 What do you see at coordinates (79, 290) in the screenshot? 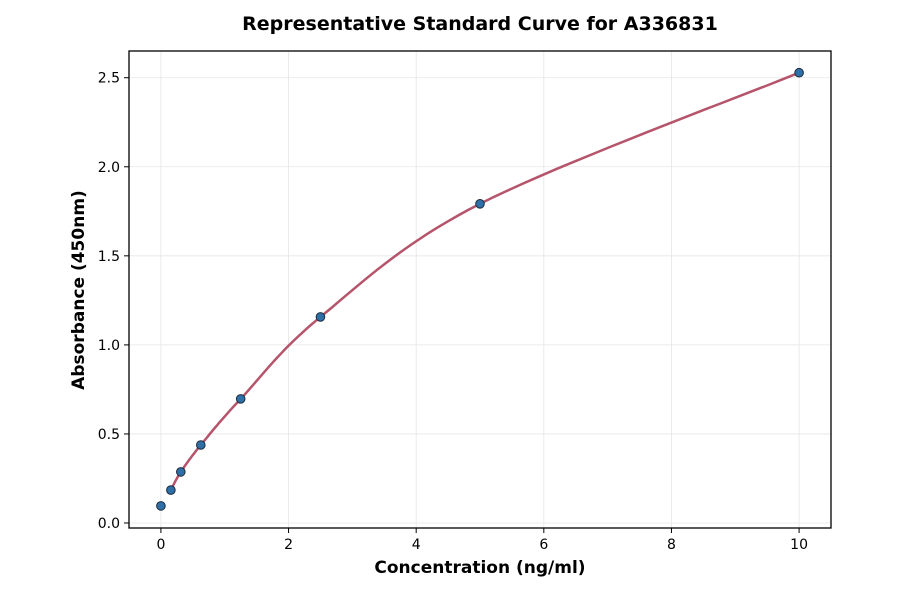
I see `y-axis-label: Absorbance (450nm)` at bounding box center [79, 290].